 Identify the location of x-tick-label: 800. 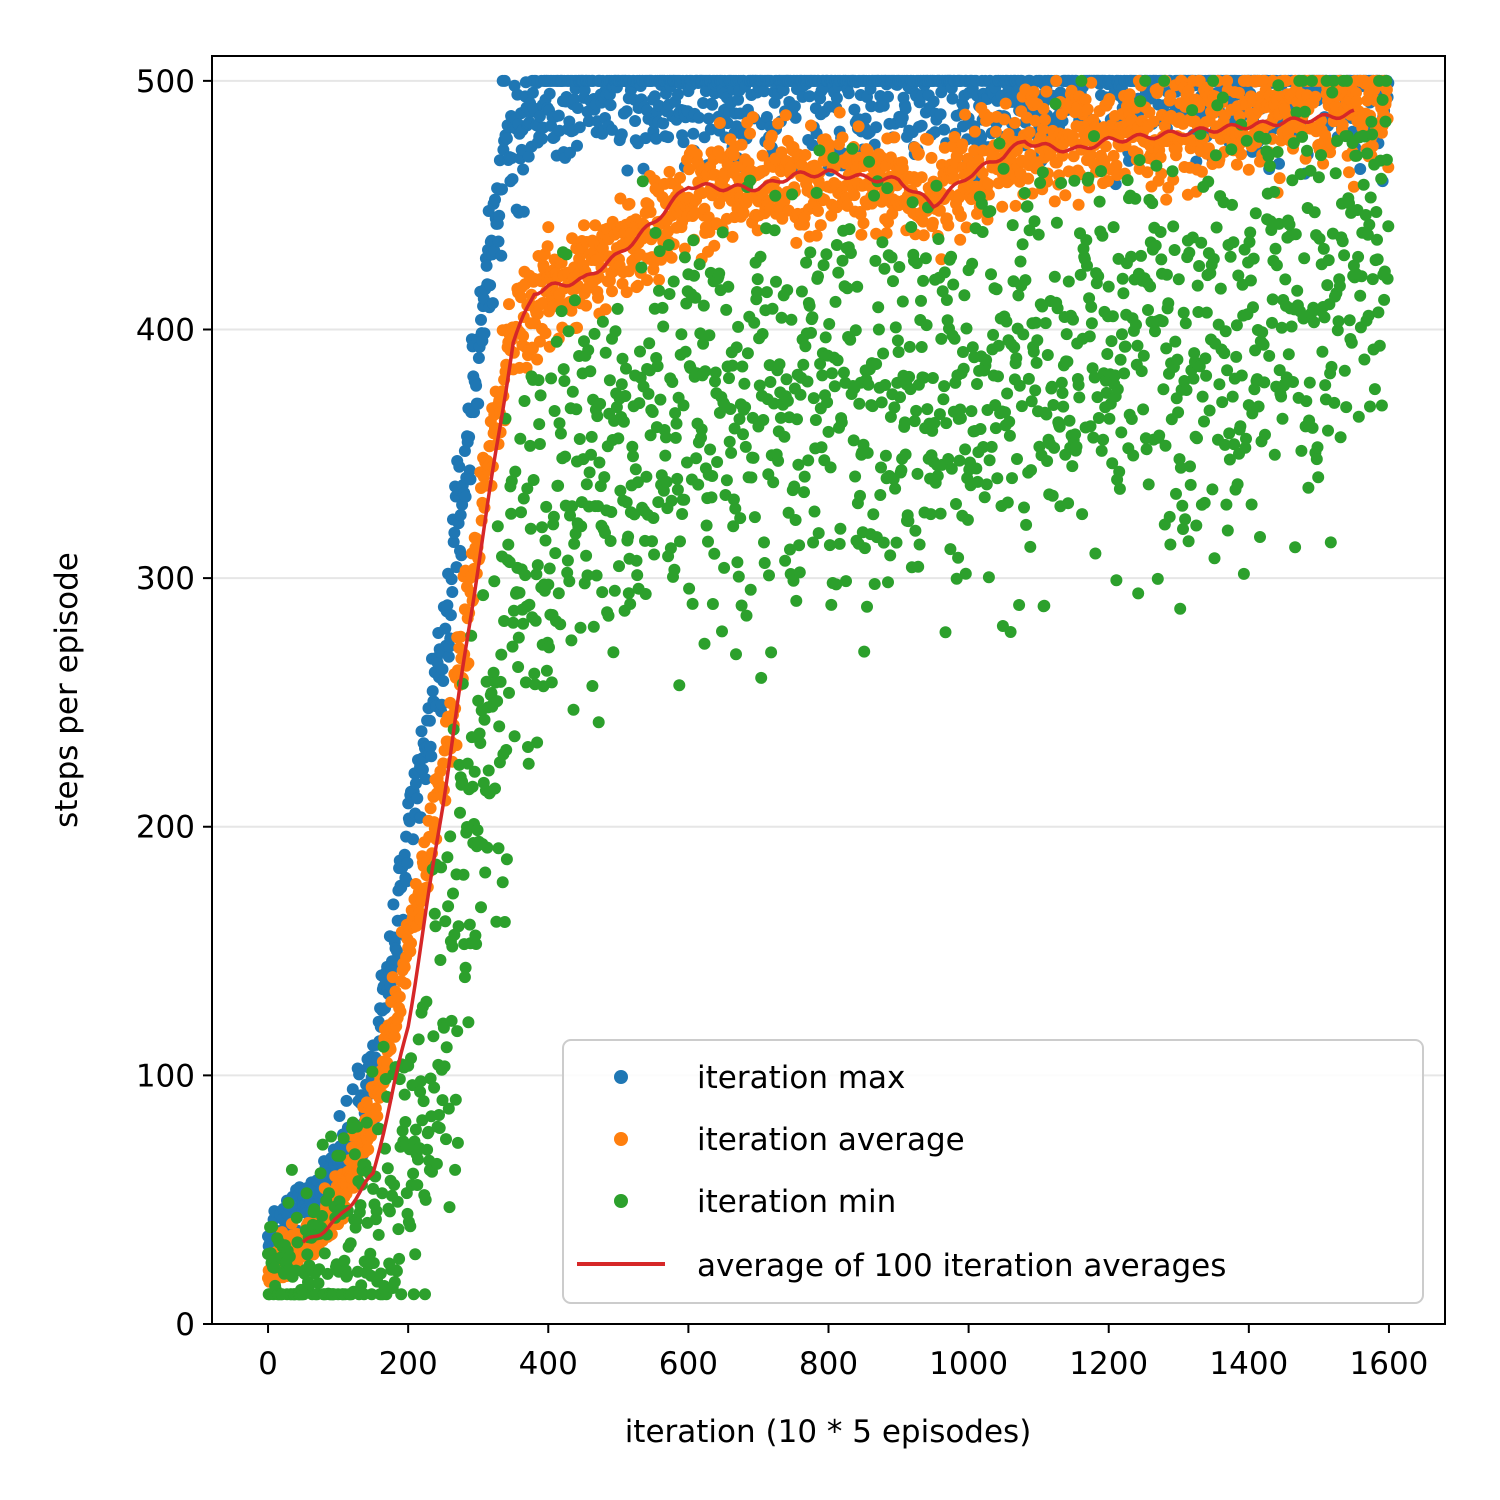
(828, 1364).